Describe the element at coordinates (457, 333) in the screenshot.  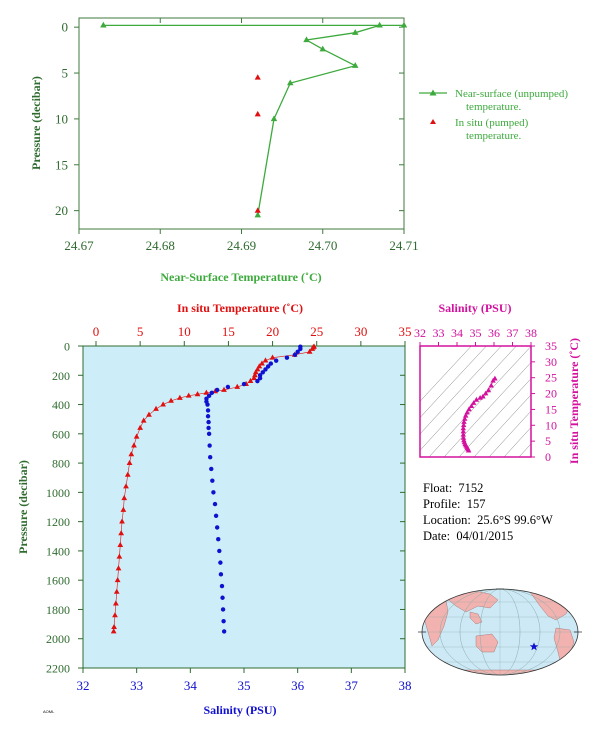
I see `ts-xtick-label: 34` at that location.